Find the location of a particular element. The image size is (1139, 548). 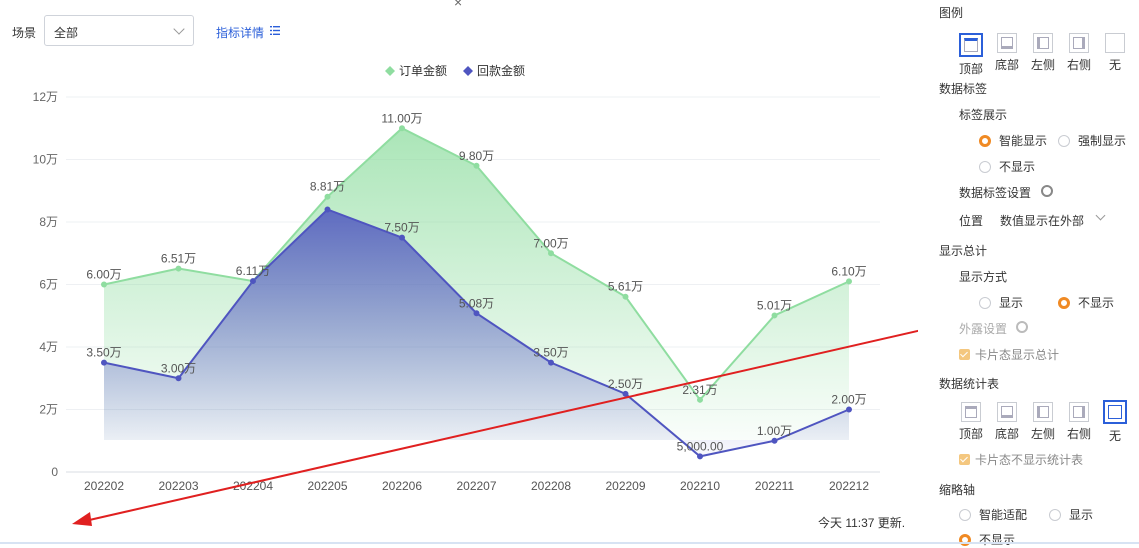

radio-hide-total: 不显示 is located at coordinates (1086, 302).